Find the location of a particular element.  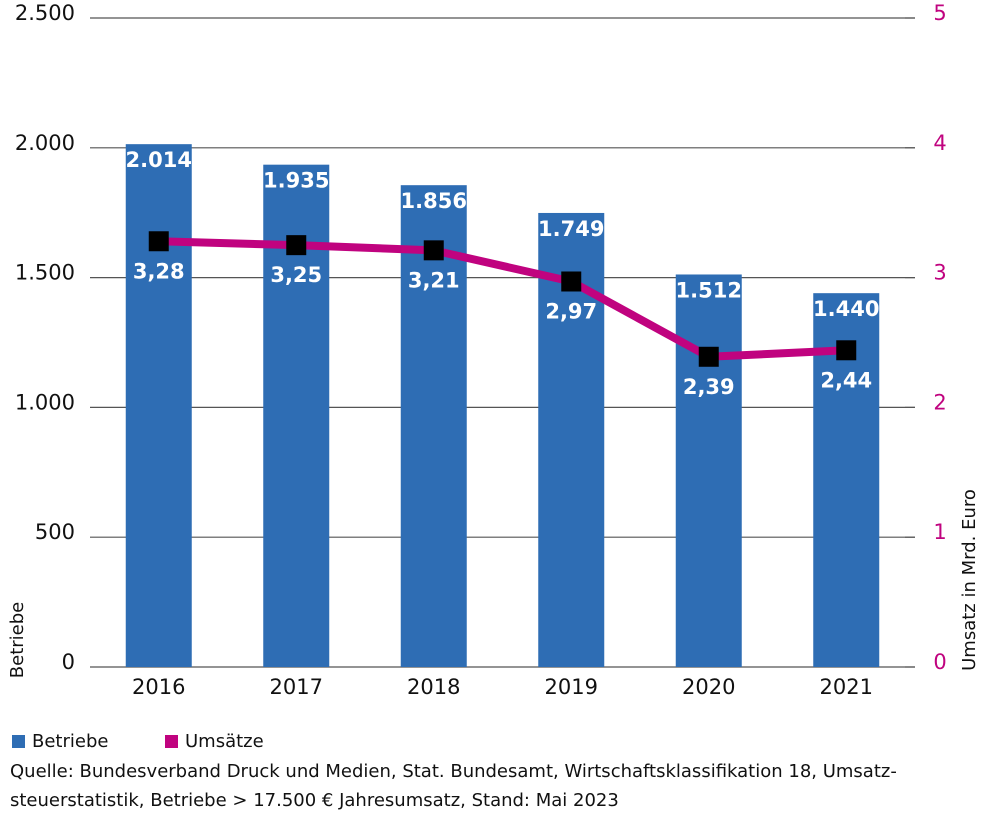

x-tick-label: 2019 is located at coordinates (571, 687).